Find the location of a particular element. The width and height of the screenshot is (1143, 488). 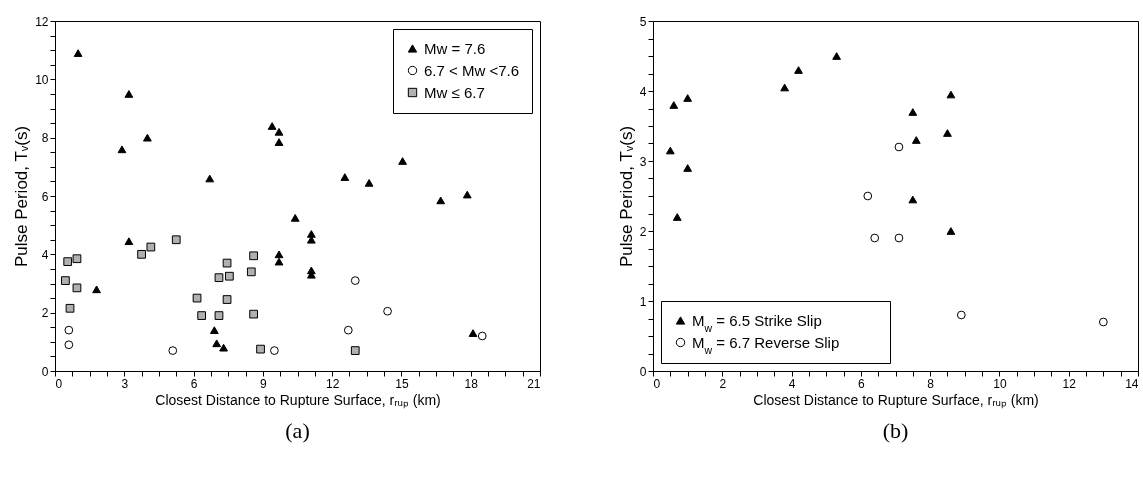

x-tick-label: 2 is located at coordinates (723, 383).